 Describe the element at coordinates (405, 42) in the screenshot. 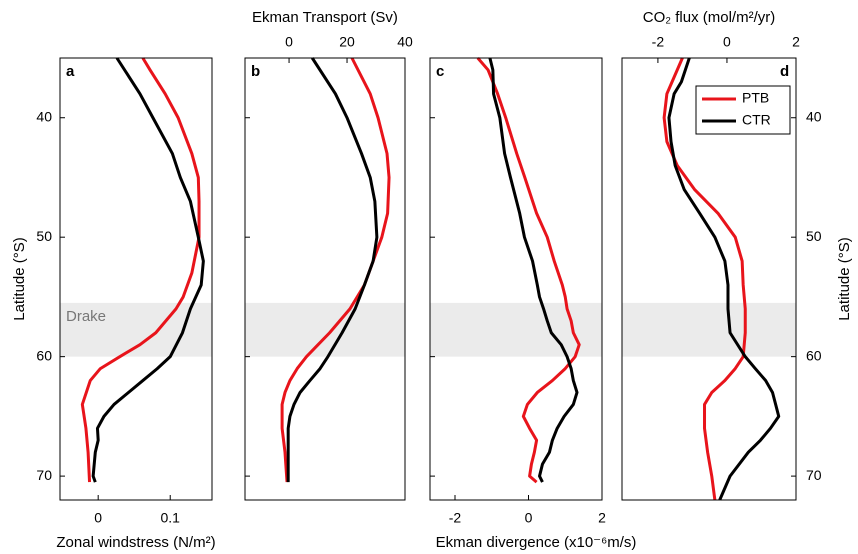

I see `x-tick-label: 40` at that location.